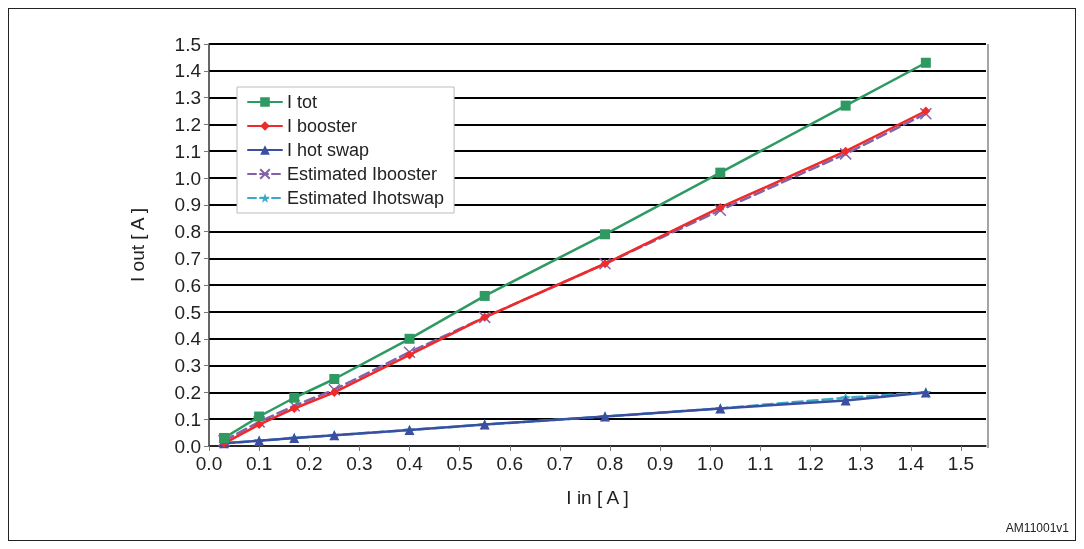  Describe the element at coordinates (961, 463) in the screenshot. I see `x-tick-label: 1.5` at that location.